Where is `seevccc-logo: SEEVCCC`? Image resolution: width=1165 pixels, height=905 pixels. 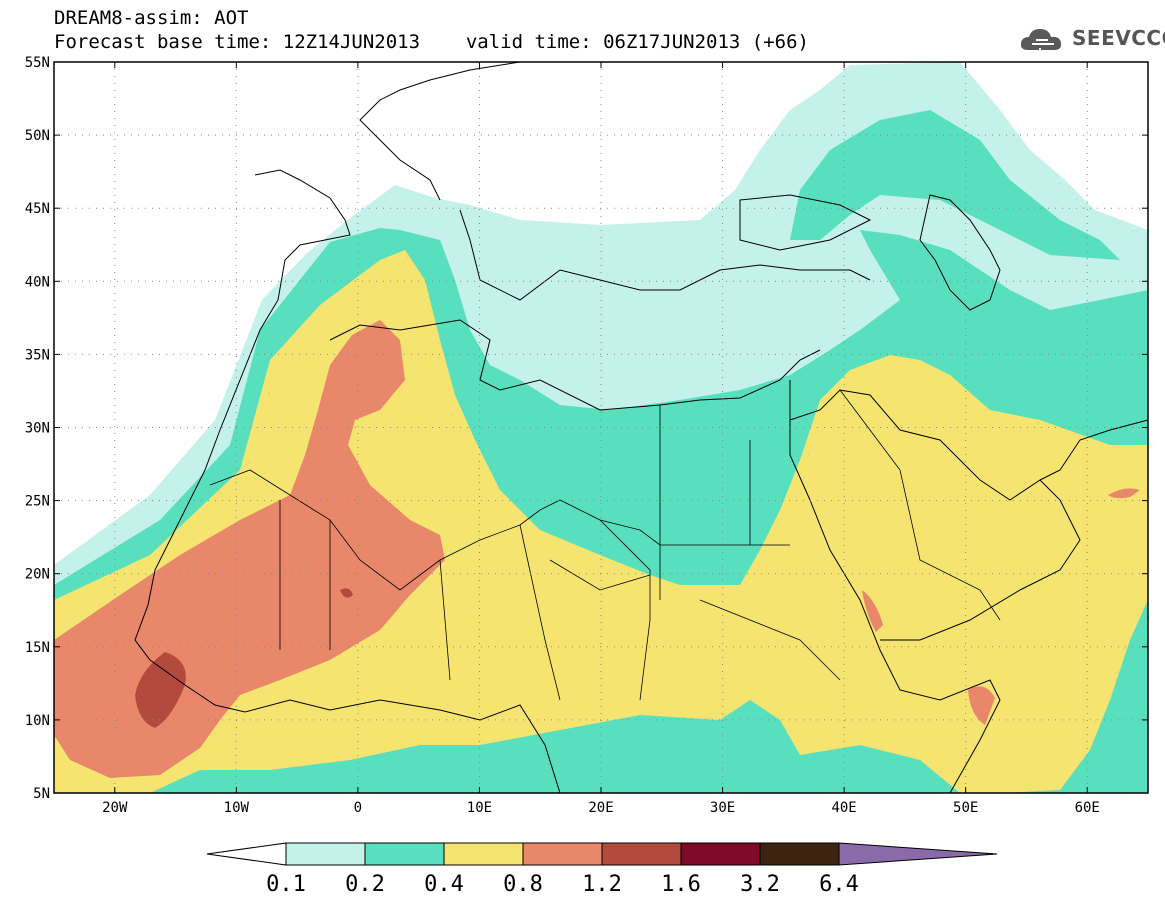 seevccc-logo: SEEVCCC is located at coordinates (1091, 40).